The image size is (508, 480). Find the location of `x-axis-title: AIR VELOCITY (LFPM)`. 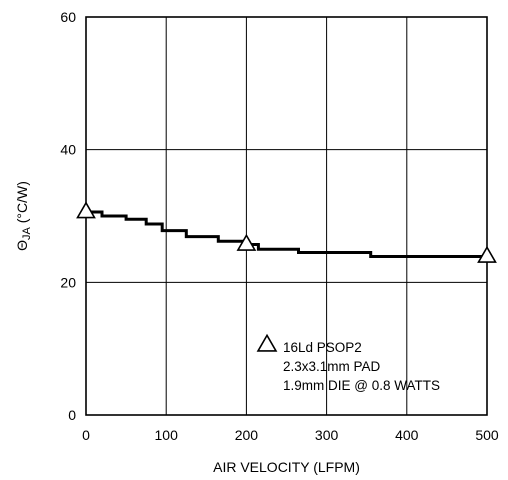

x-axis-title: AIR VELOCITY (LFPM) is located at coordinates (286, 467).